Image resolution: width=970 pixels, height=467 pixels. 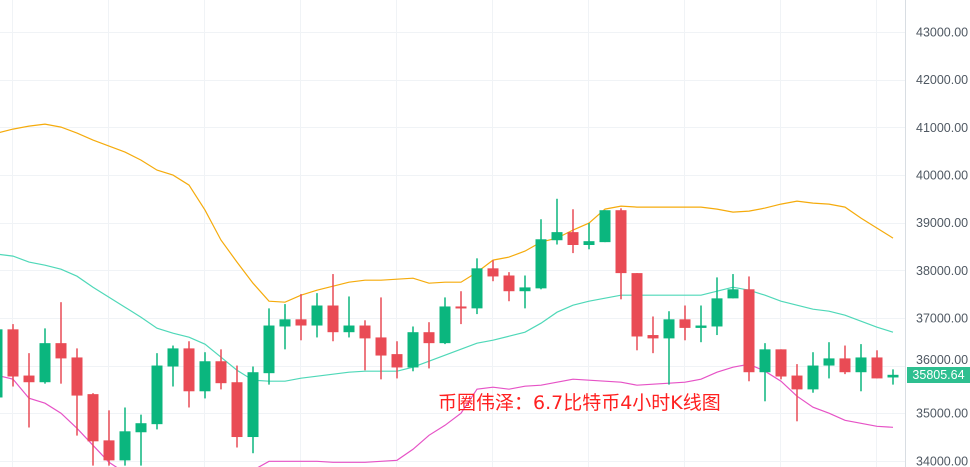 I want to click on y-tick-label: 42000.00, so click(x=942, y=80).